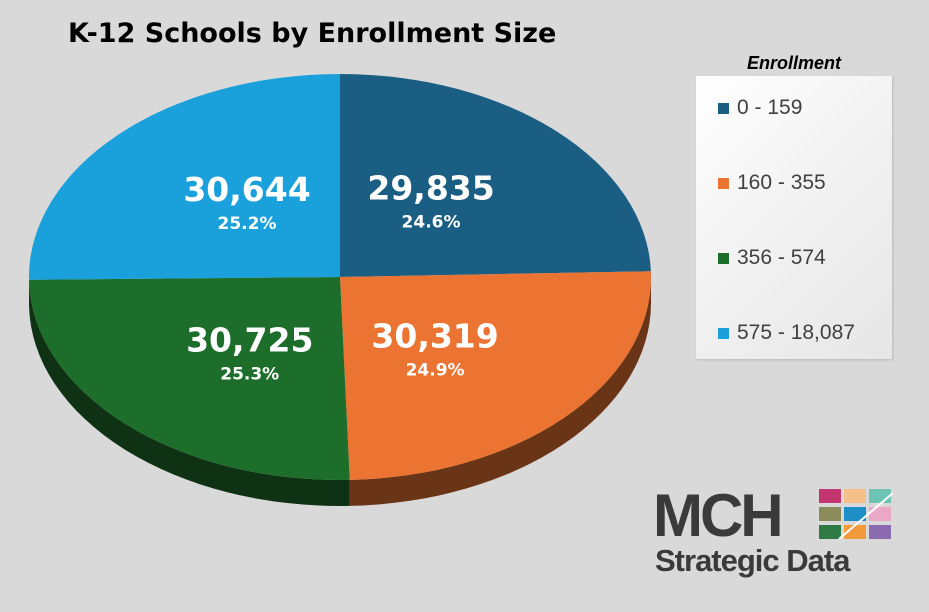  What do you see at coordinates (781, 182) in the screenshot?
I see `legend-label-1: 160 - 355` at bounding box center [781, 182].